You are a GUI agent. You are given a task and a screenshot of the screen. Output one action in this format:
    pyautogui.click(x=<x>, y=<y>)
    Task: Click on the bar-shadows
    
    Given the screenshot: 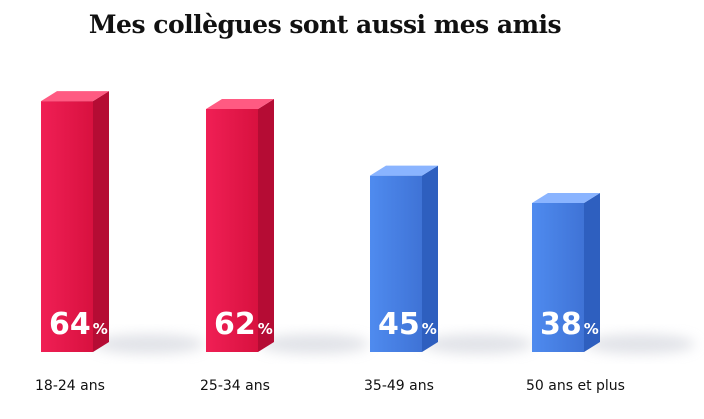 What is the action you would take?
    pyautogui.click(x=394, y=344)
    